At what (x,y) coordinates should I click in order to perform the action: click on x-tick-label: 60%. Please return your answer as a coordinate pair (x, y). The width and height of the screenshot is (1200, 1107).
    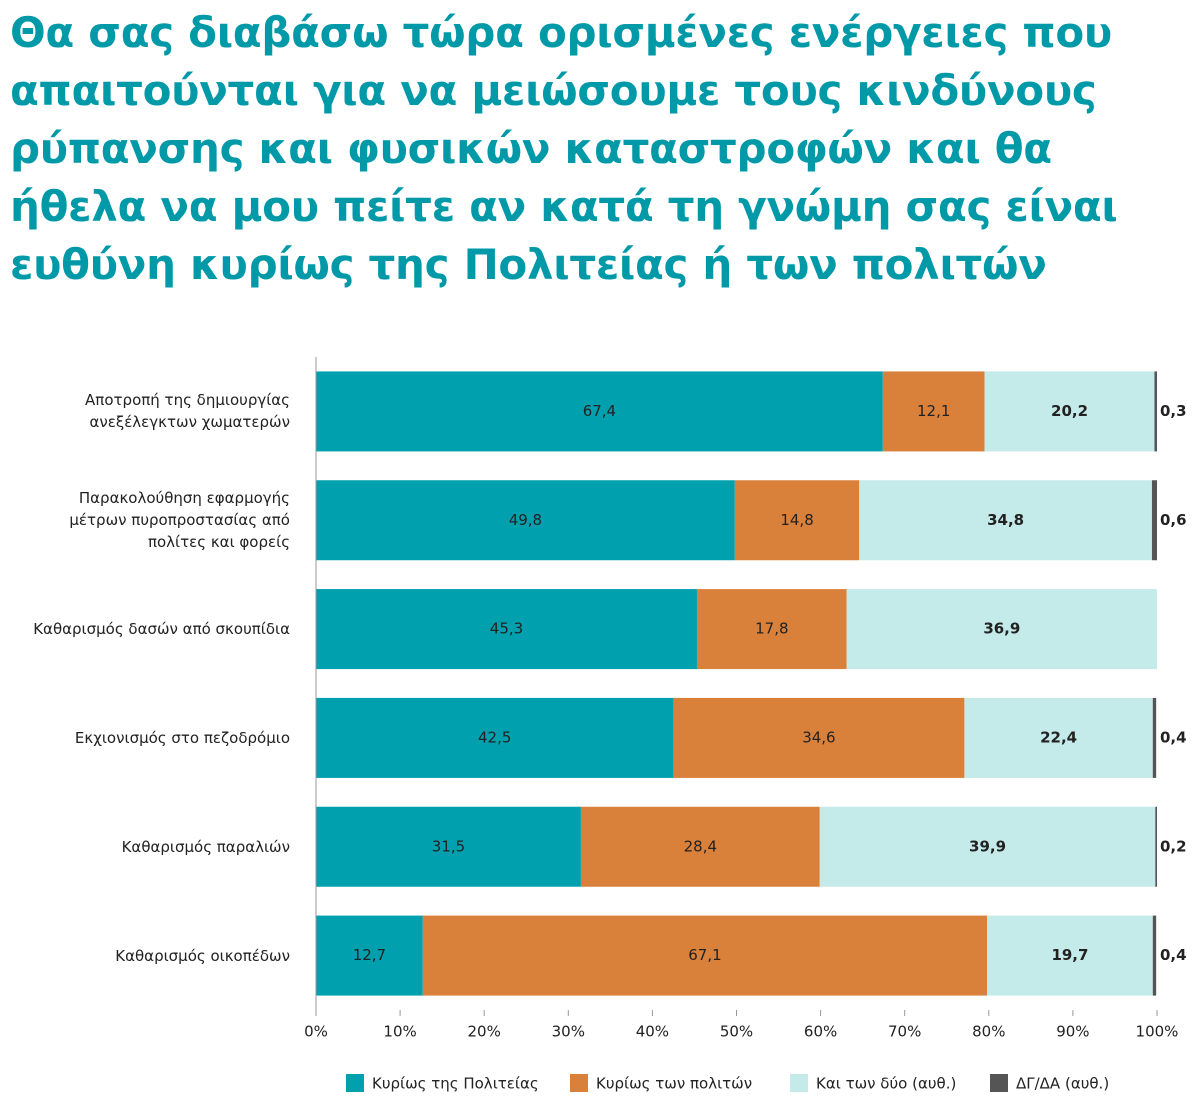
    Looking at the image, I should click on (820, 1032).